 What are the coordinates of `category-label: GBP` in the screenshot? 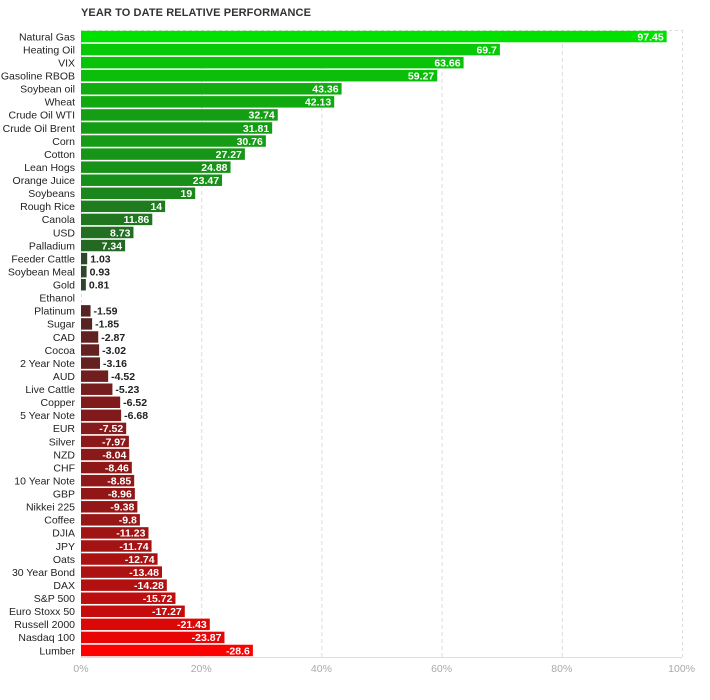 It's located at (64, 495).